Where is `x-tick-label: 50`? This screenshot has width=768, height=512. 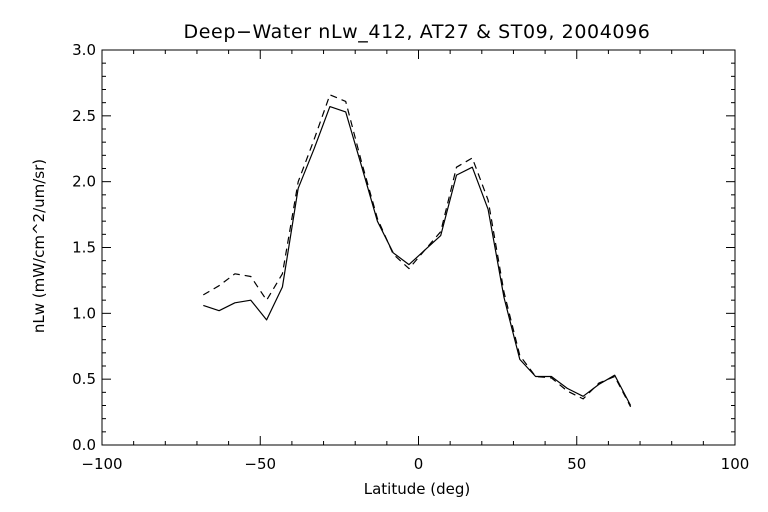 x-tick-label: 50 is located at coordinates (576, 464).